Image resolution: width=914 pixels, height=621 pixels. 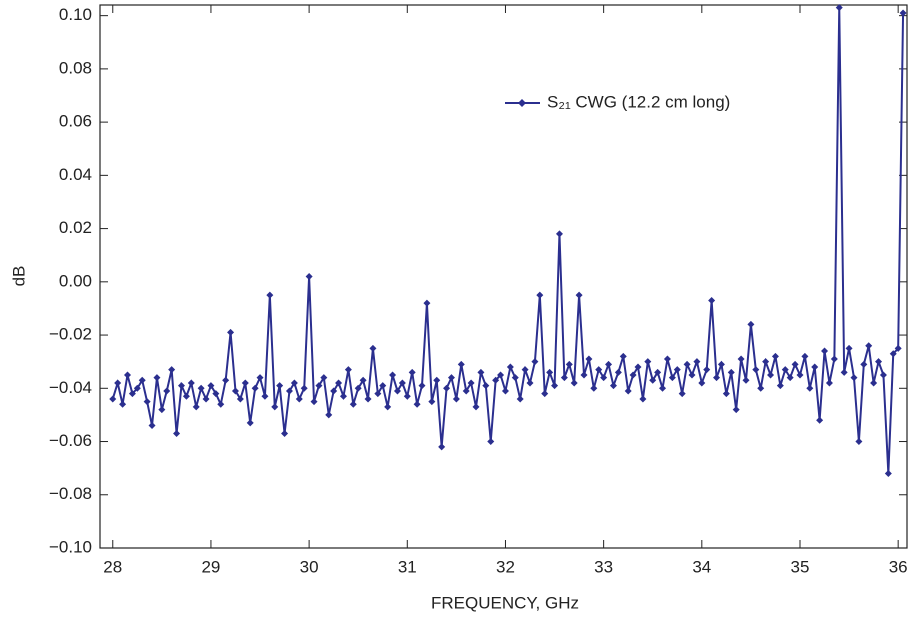 I want to click on y-tick-label: 0.08, so click(x=75, y=67).